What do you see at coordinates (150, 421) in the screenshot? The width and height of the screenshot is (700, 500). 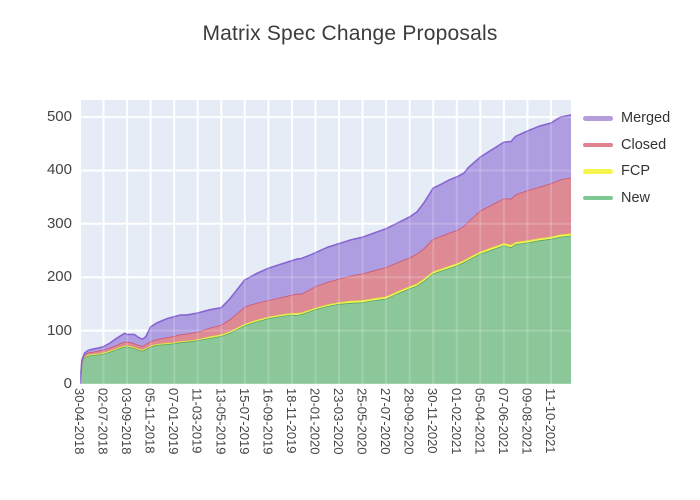 I see `x-tick-label: 05-11-2018` at bounding box center [150, 421].